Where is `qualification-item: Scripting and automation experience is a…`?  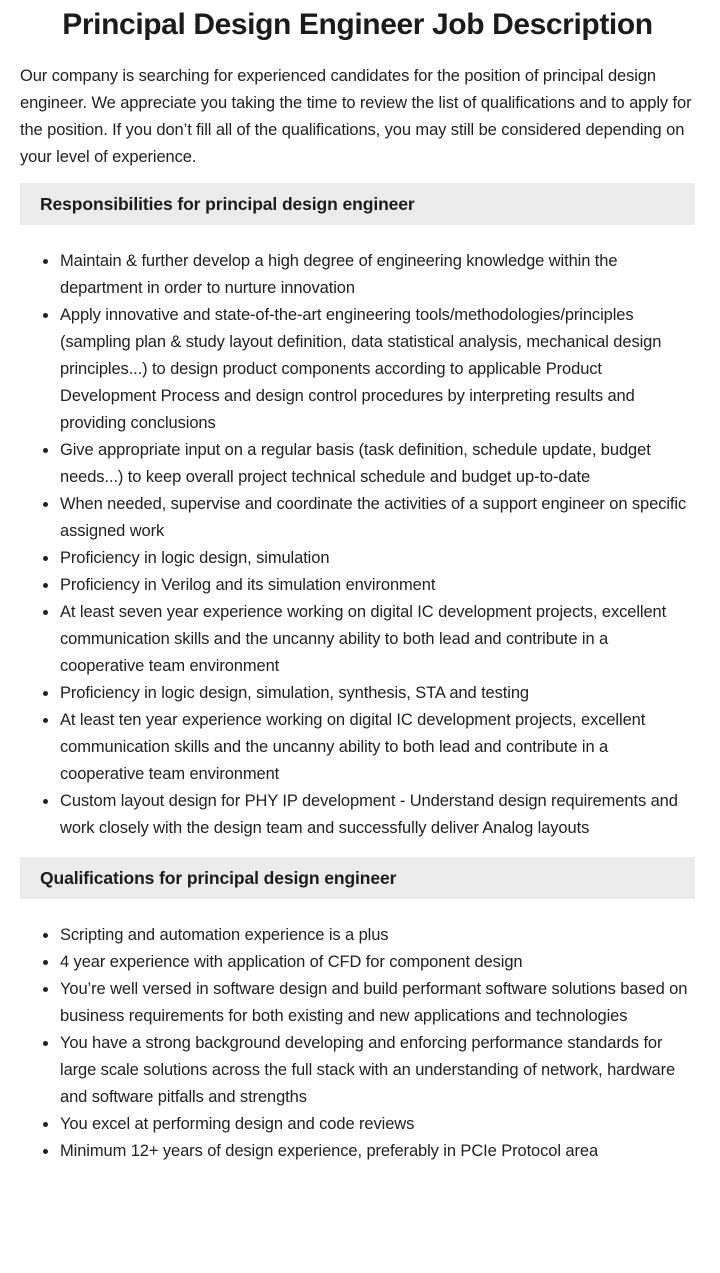 qualification-item: Scripting and automation experience is a… is located at coordinates (357, 935).